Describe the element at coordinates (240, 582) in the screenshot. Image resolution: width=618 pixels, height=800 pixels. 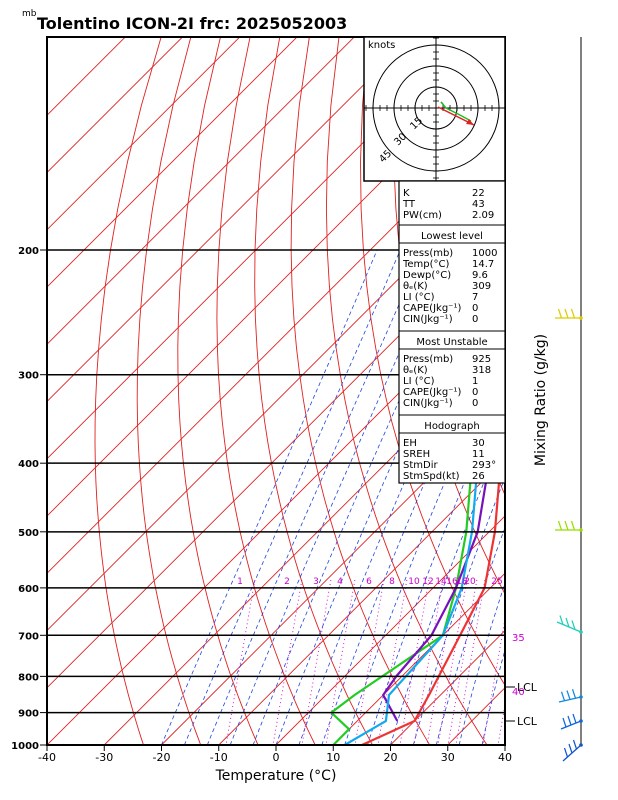
I see `mixing-ratio-label: 1` at that location.